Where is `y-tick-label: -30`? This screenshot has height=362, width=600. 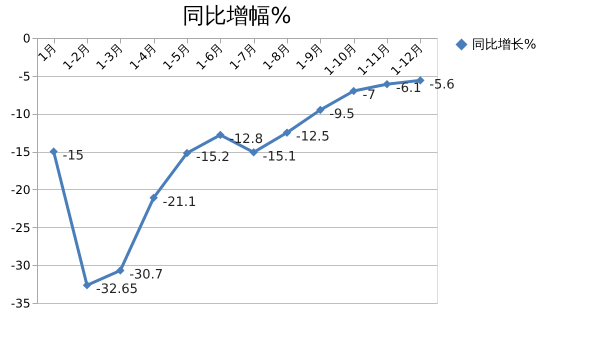
y-tick-label: -30 is located at coordinates (20, 265).